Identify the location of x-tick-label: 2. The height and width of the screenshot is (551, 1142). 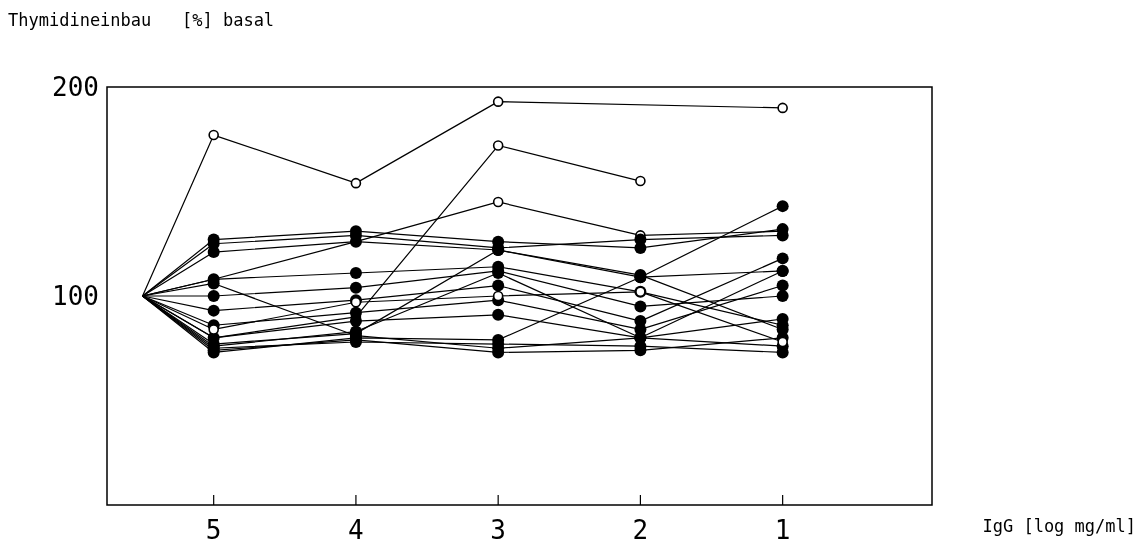
(640, 530).